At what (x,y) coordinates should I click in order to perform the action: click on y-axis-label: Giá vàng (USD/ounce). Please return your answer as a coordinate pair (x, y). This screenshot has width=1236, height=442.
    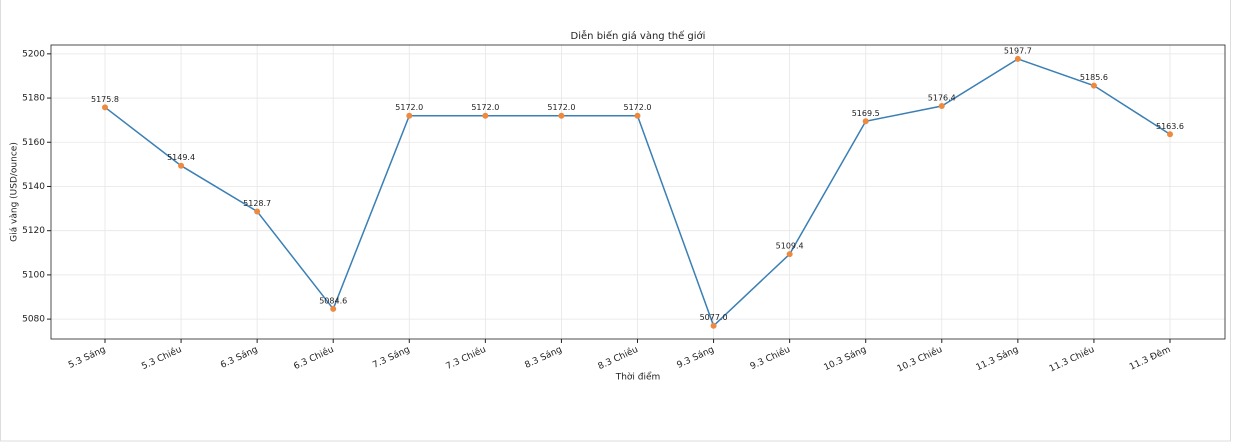
    Looking at the image, I should click on (15, 192).